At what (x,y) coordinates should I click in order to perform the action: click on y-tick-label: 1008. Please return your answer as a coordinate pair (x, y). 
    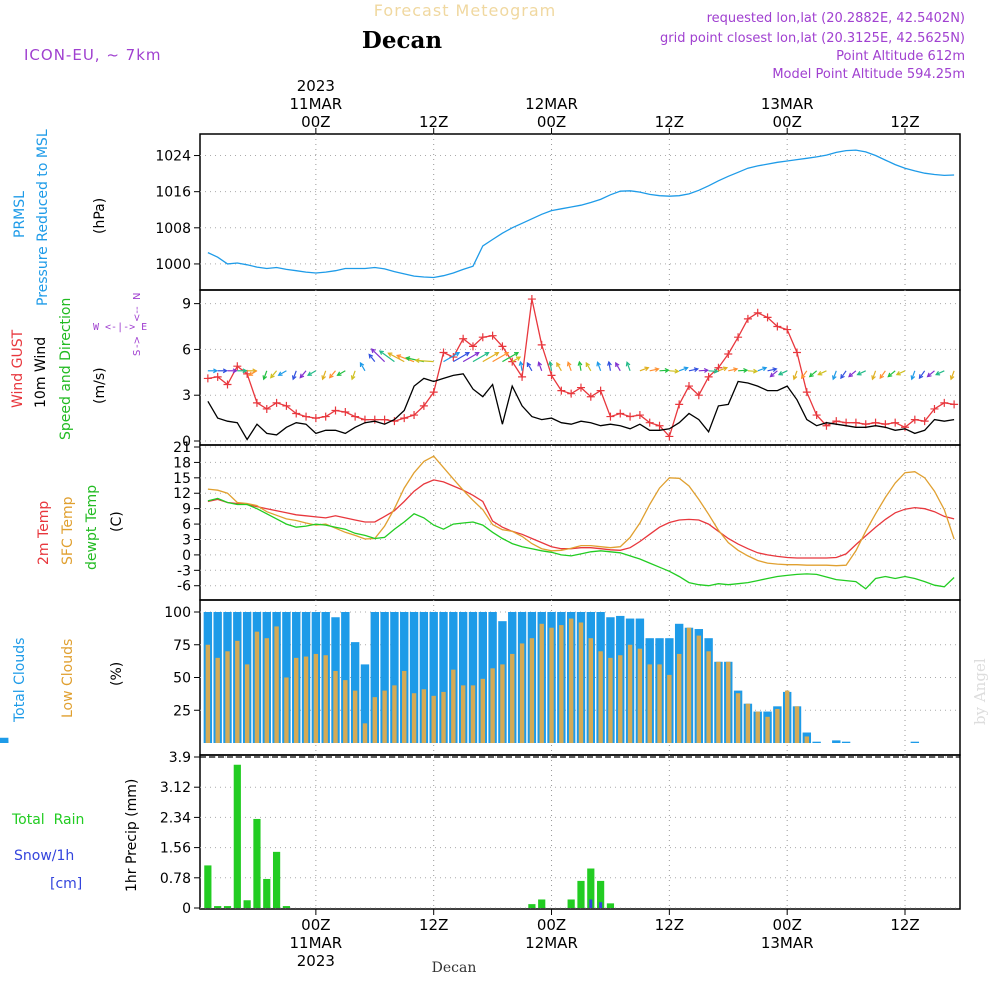
    Looking at the image, I should click on (173, 229).